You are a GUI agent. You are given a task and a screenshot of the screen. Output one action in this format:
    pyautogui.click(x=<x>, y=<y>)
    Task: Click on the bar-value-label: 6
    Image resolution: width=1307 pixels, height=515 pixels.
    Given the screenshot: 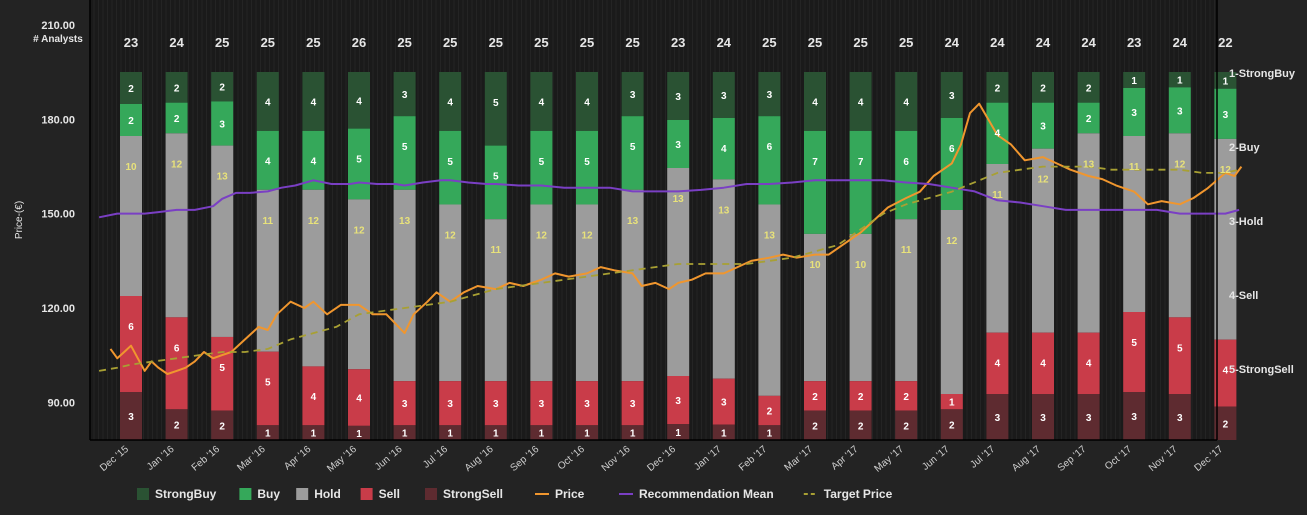 What is the action you would take?
    pyautogui.click(x=770, y=147)
    